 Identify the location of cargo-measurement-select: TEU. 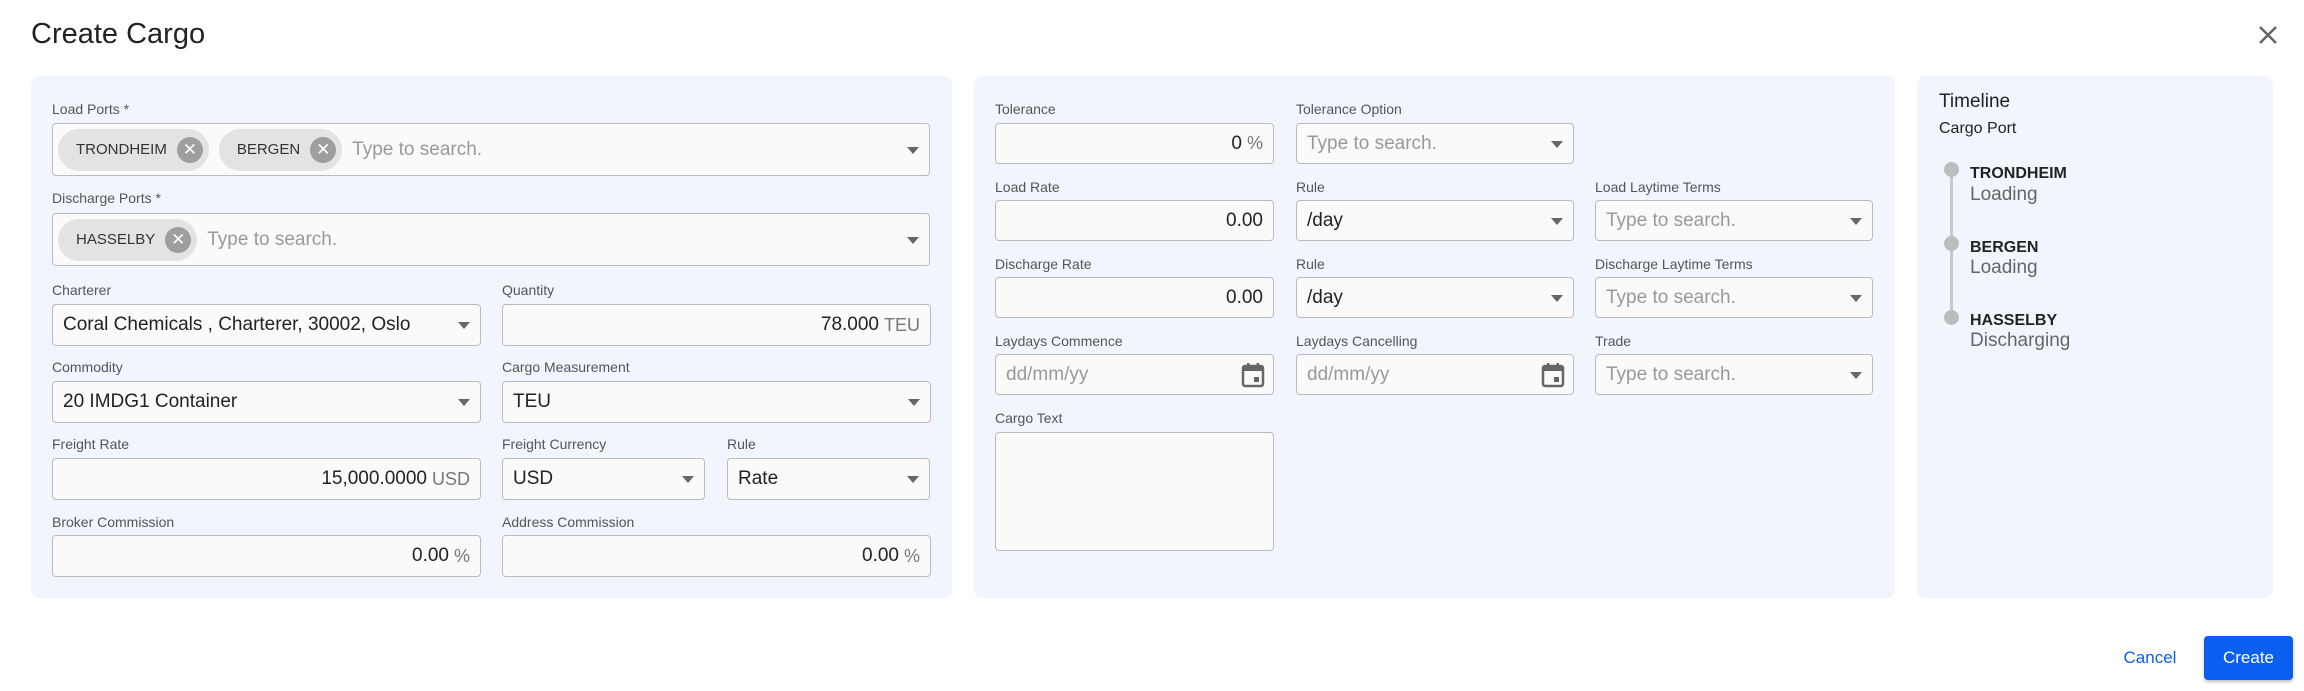
(716, 402).